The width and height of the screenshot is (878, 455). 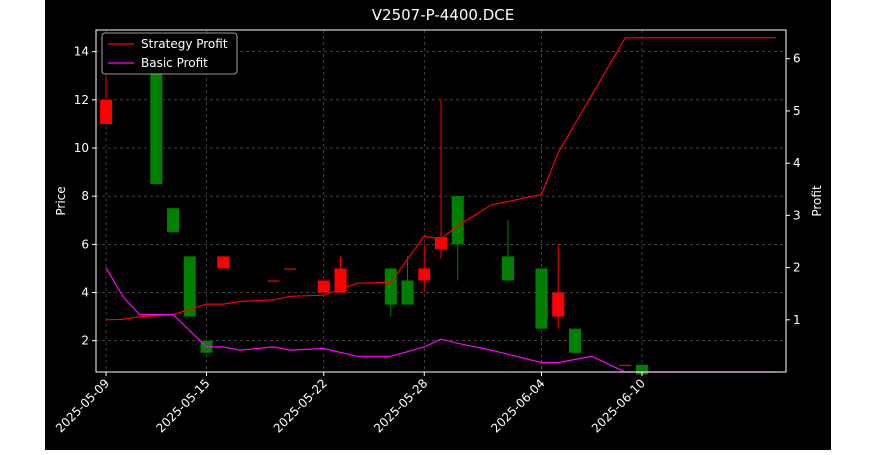 What do you see at coordinates (184, 44) in the screenshot?
I see `legend-label-strategy-profit: Strategy Profit` at bounding box center [184, 44].